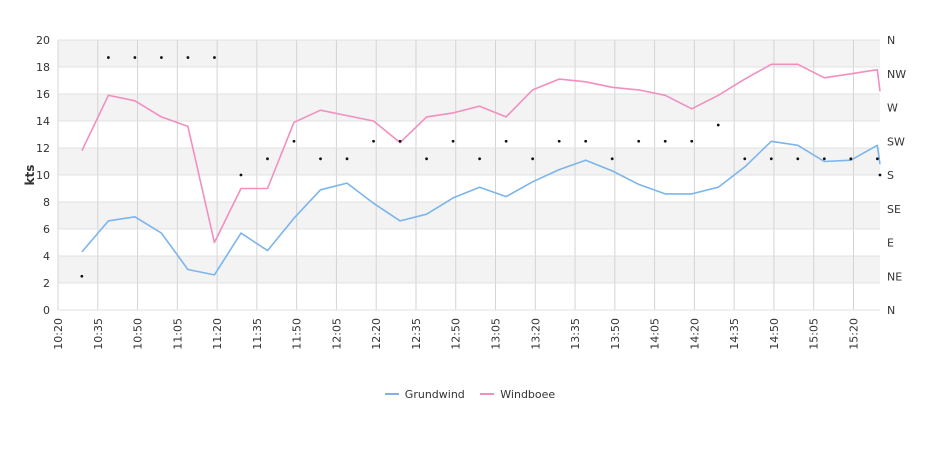 This screenshot has height=450, width=940. I want to click on y-tick-label: 8, so click(46, 202).